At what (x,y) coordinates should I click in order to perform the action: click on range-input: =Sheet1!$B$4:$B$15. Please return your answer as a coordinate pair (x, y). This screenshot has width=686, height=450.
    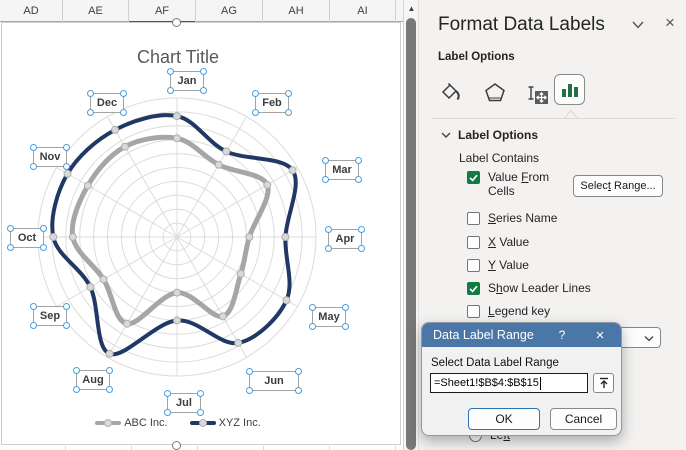
    Looking at the image, I should click on (509, 383).